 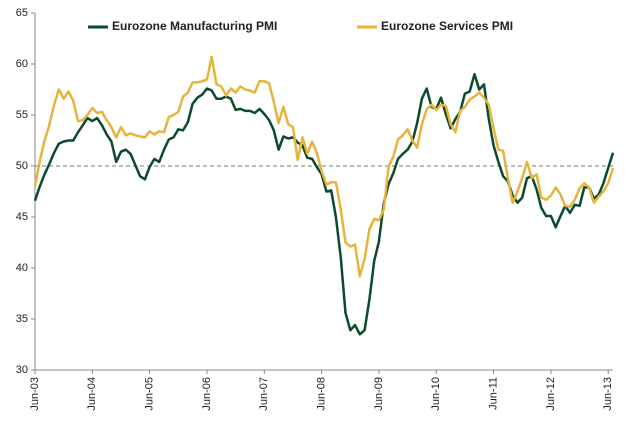 I want to click on y-tick-label: 60, so click(x=22, y=64).